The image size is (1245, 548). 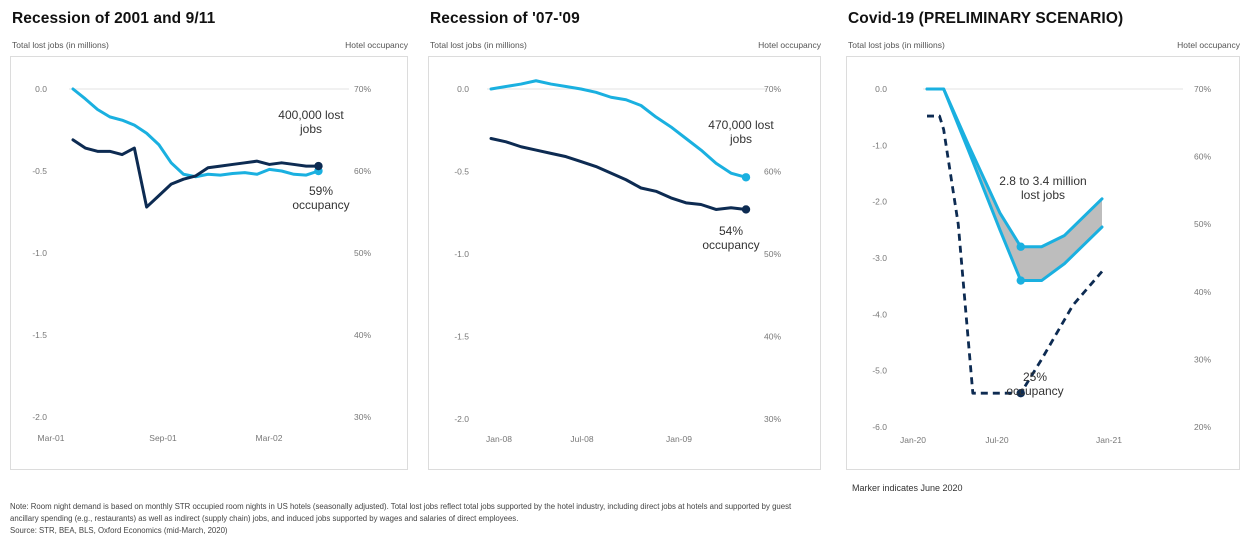 I want to click on occupancy-series-line, so click(x=618, y=129).